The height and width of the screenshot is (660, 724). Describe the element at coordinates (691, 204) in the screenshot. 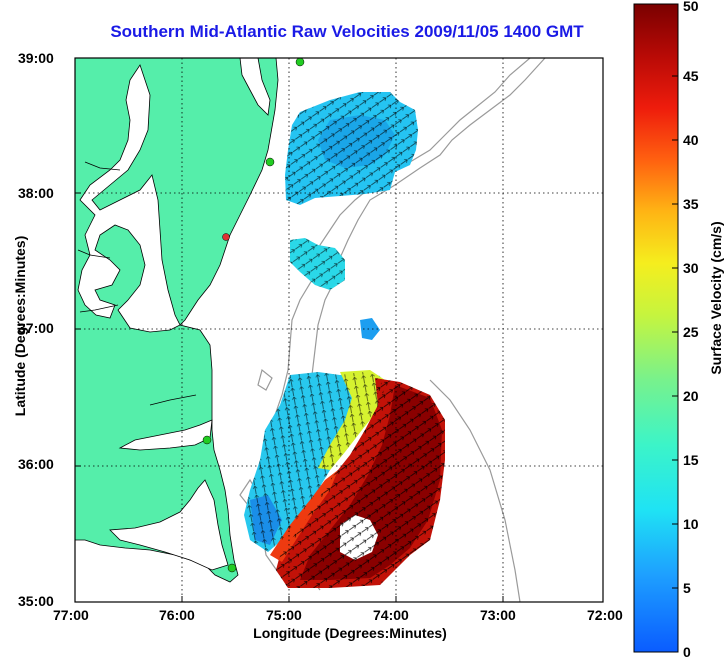

I see `colorbar-tick-label: 35` at that location.